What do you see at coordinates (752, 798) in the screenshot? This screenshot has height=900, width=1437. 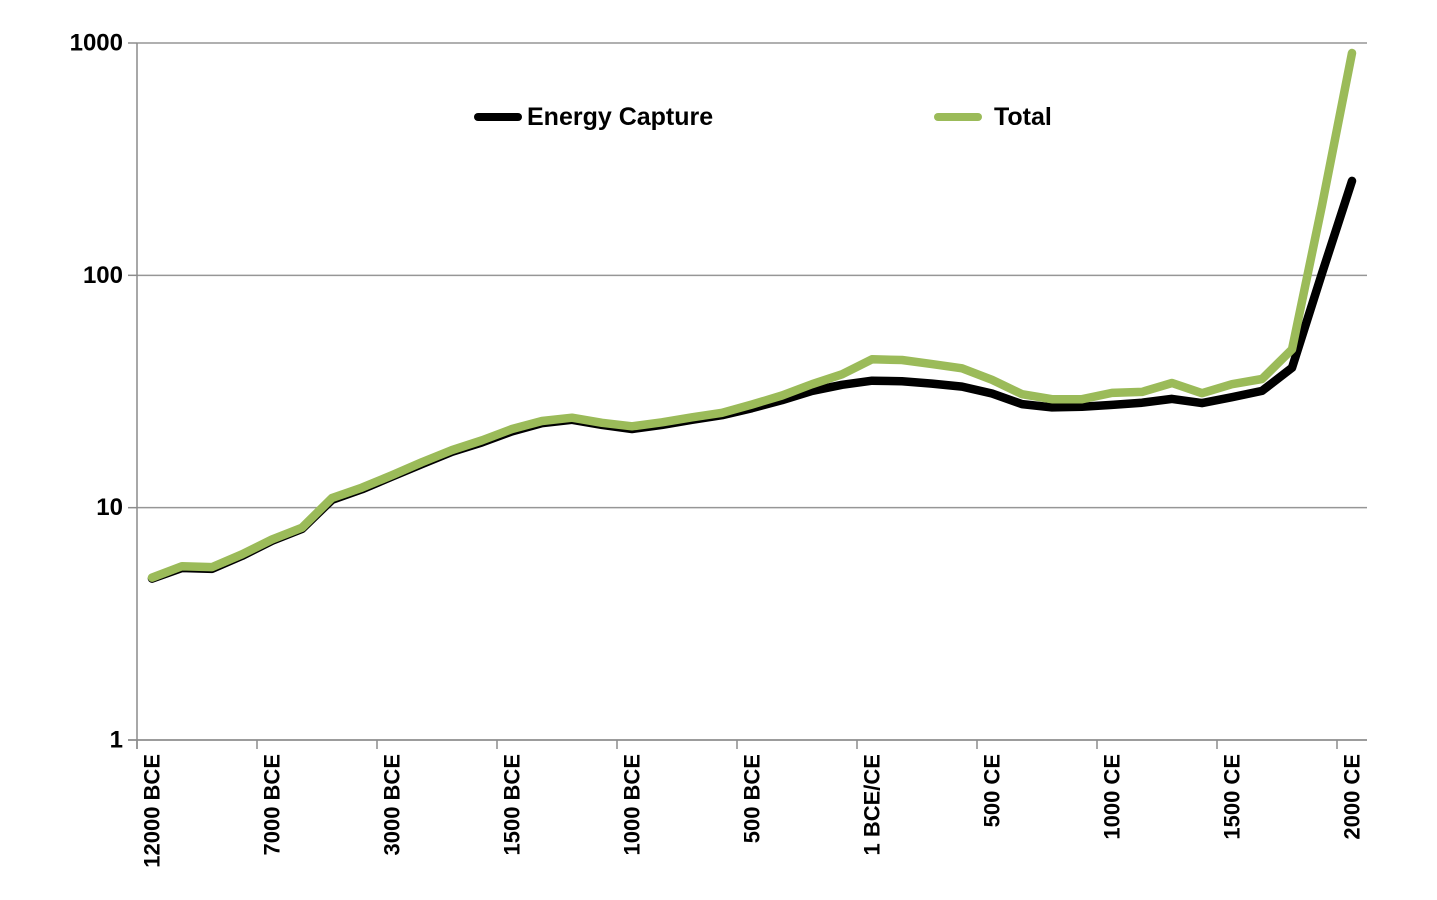 I see `x-axis-label: 500 BCE` at bounding box center [752, 798].